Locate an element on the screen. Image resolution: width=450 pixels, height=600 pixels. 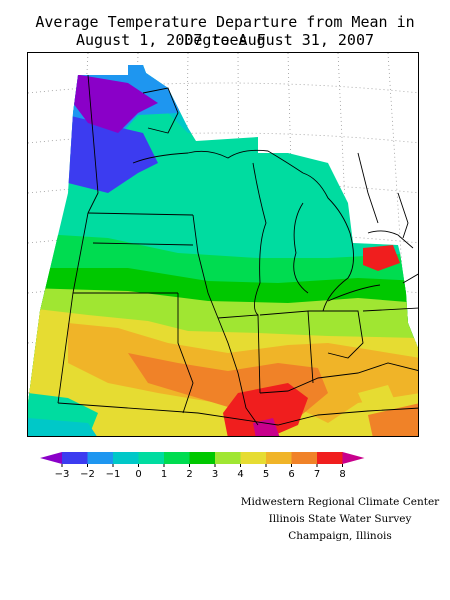
map-title-line-2: August 1, 2007 to August 31, 2007 is located at coordinates (224, 40).